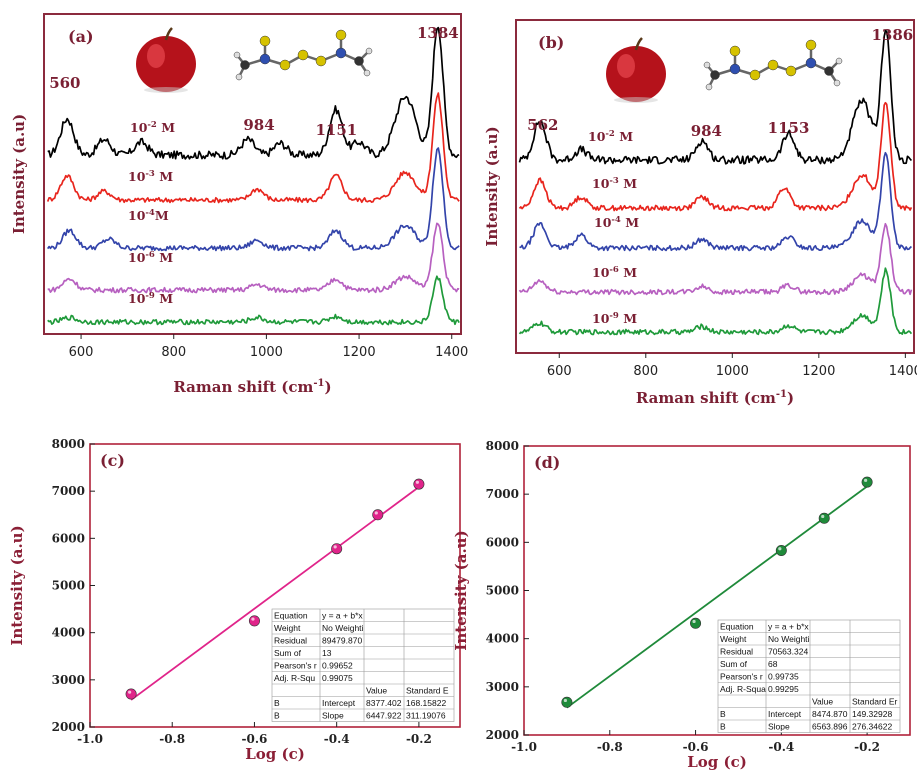 The image size is (917, 777). I want to click on table-frame, so click(809, 676).